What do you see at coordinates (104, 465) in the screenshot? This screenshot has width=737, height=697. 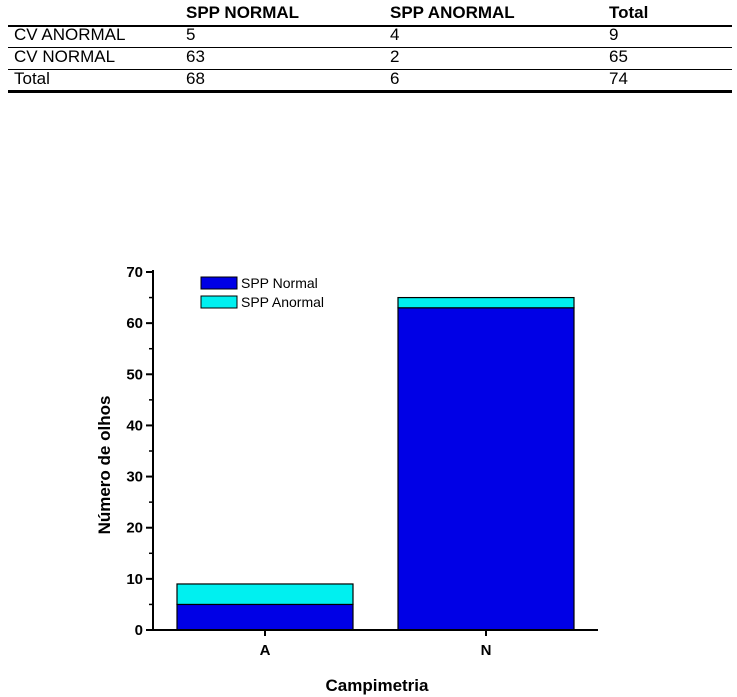 I see `y-axis-title: Número de olhos` at bounding box center [104, 465].